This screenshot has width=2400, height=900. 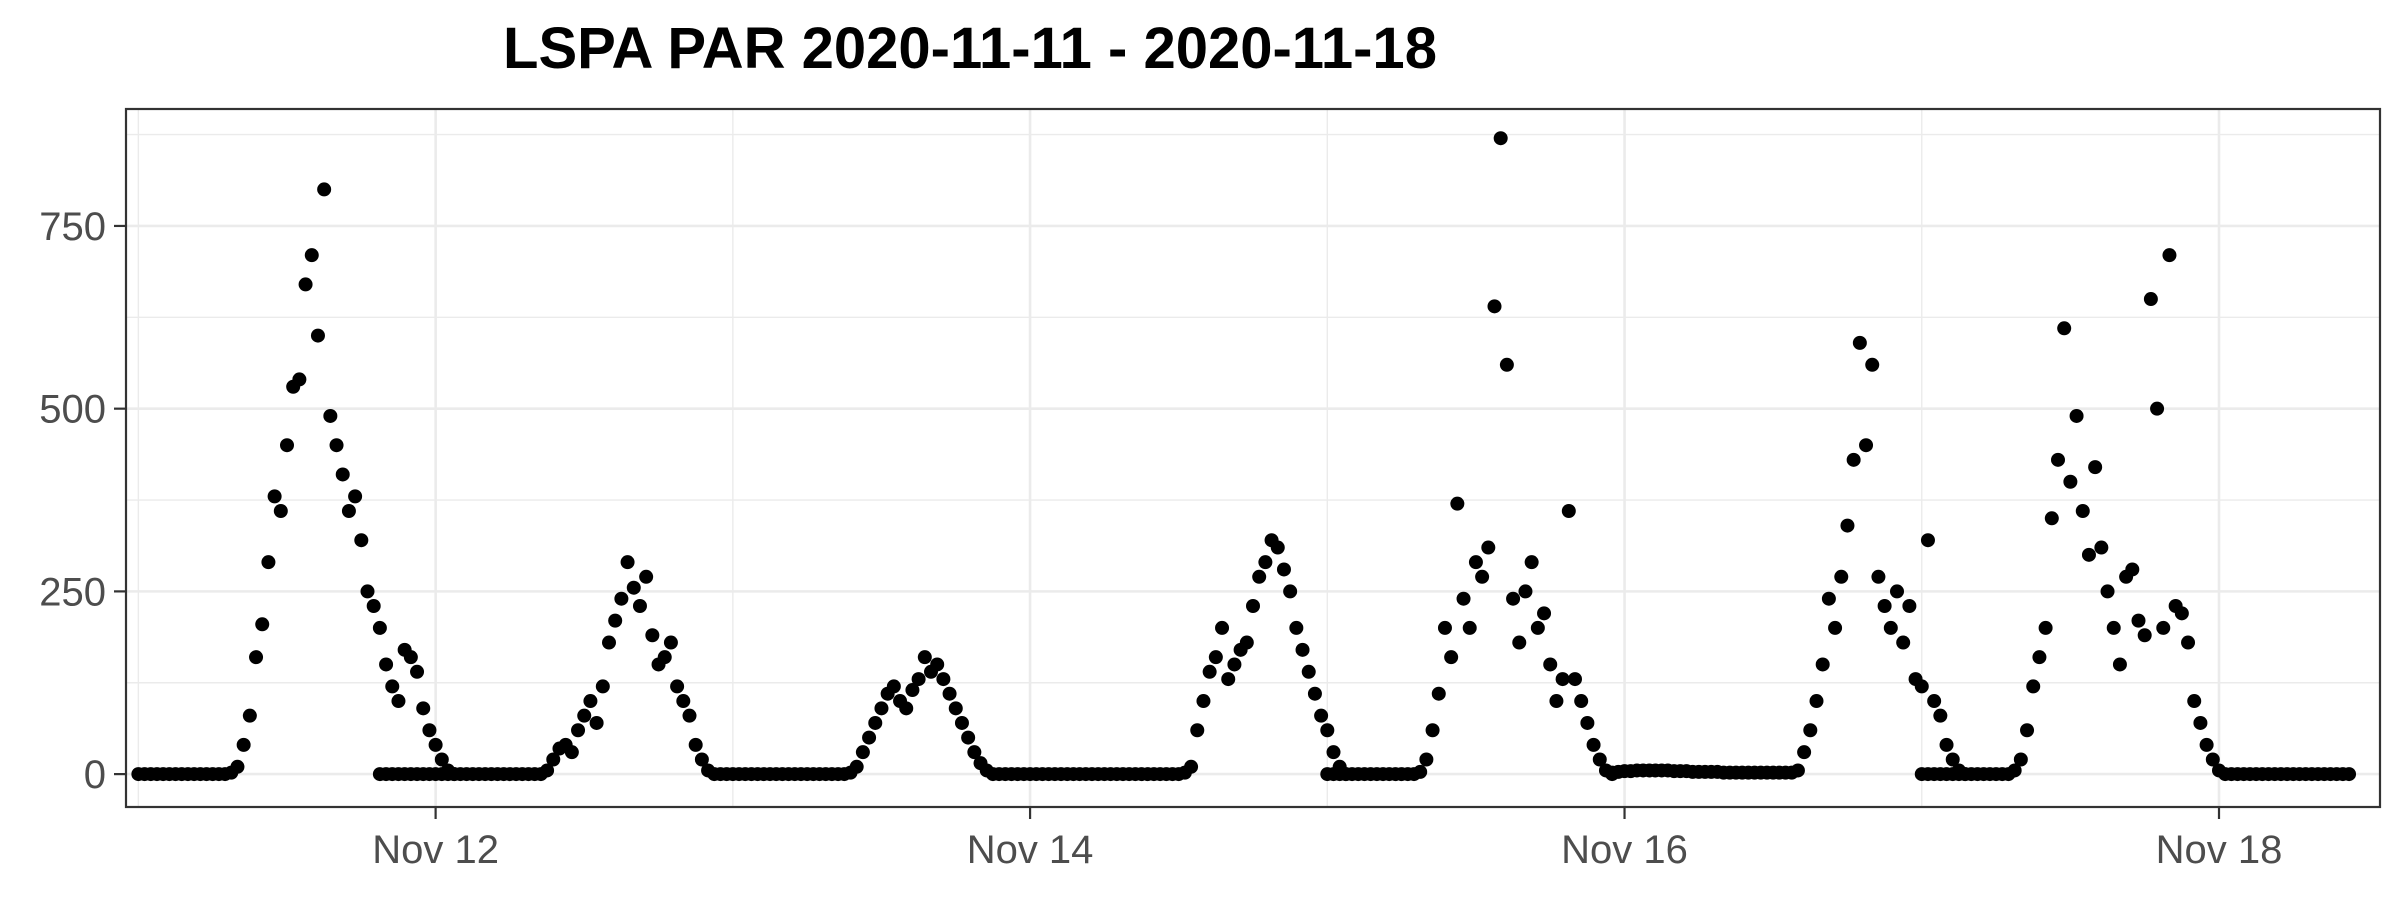 I want to click on y-tick-label: 250, so click(x=72, y=592).